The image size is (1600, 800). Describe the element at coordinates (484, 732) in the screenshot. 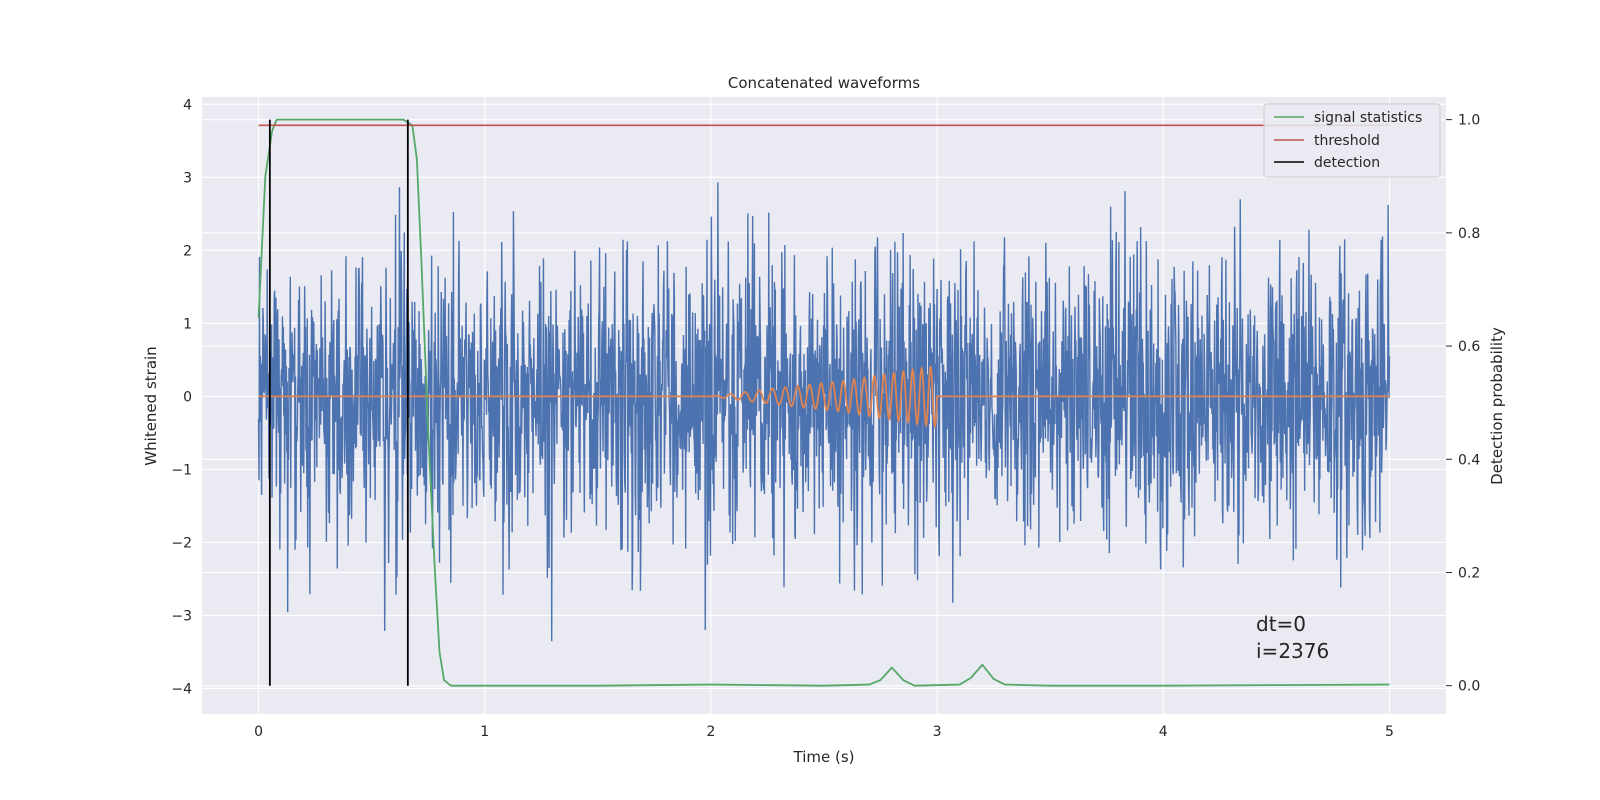

I see `x-tick-label: 1` at that location.